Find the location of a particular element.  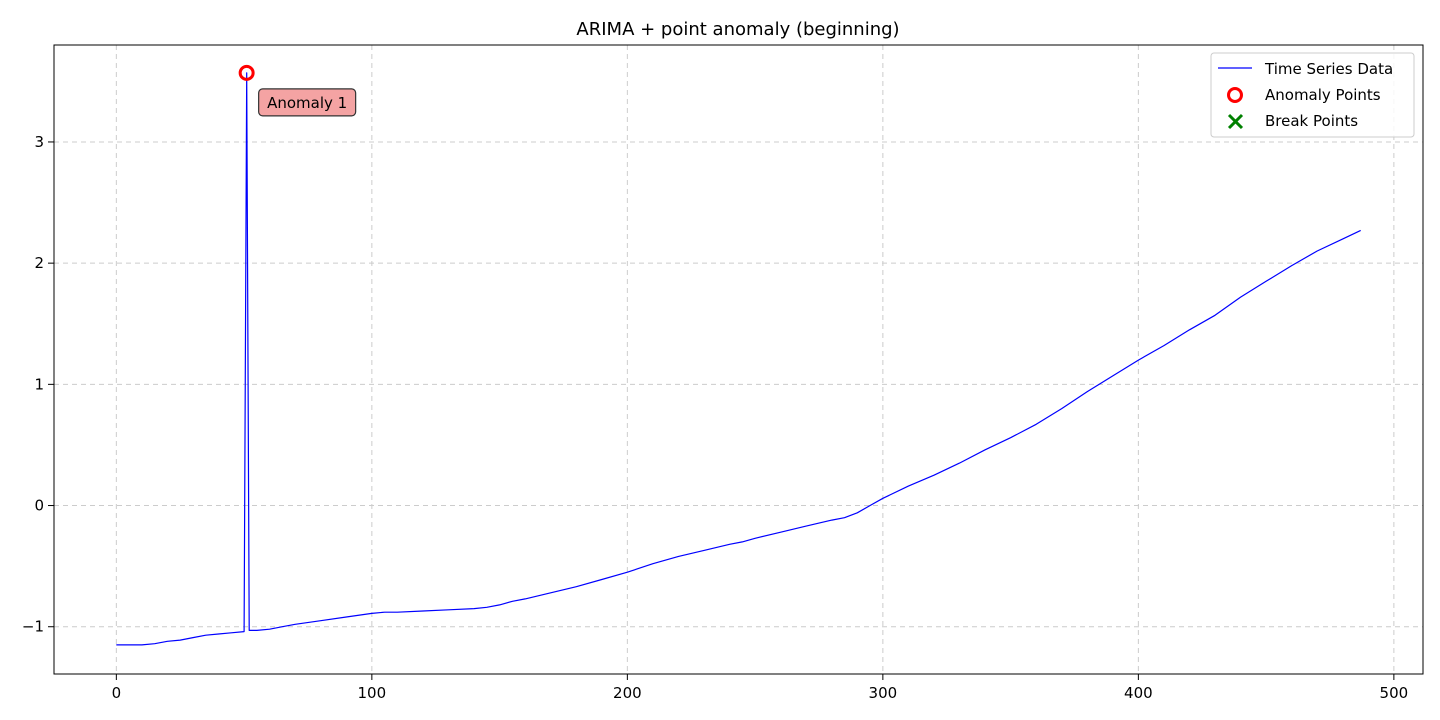

anomaly-label: Anomaly 1 is located at coordinates (307, 103).